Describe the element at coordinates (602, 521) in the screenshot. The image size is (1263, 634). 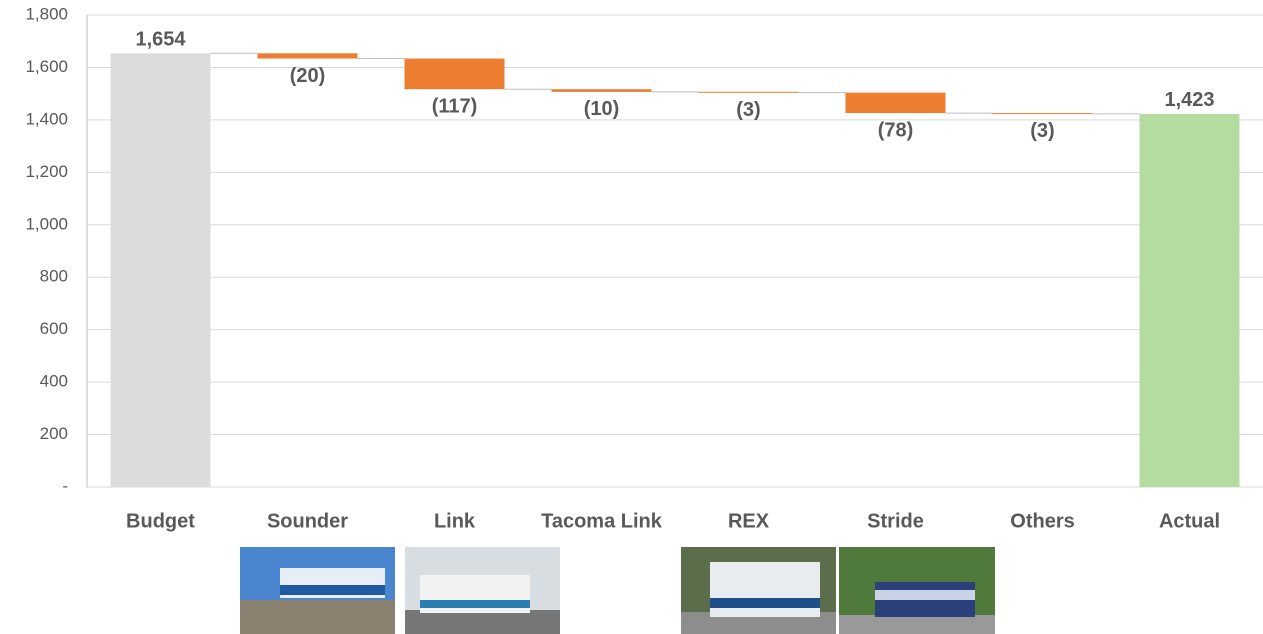
I see `x-tick-label: Tacoma Link` at that location.